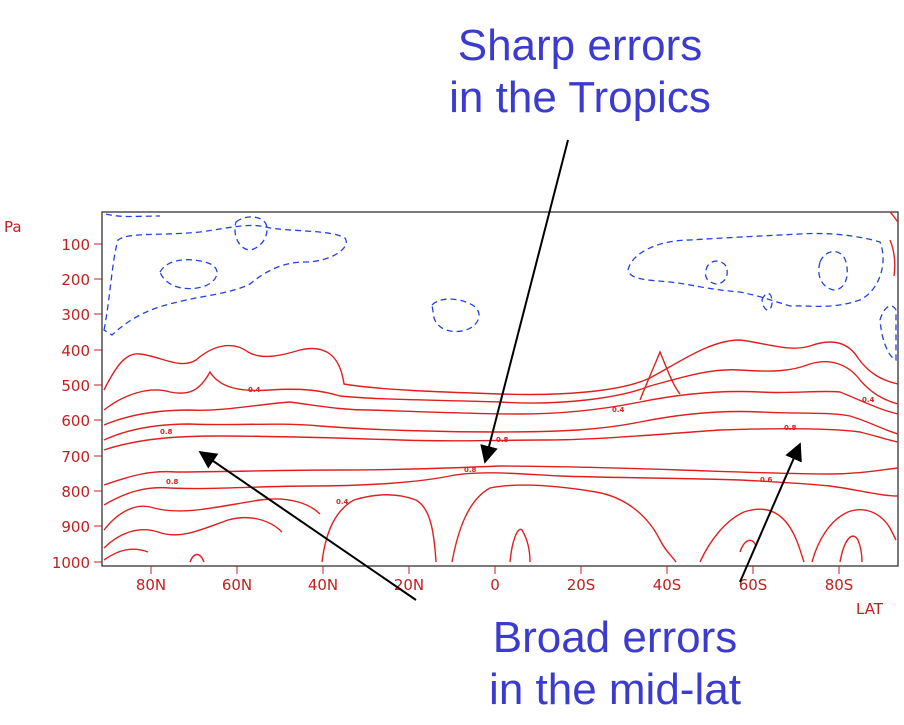 The height and width of the screenshot is (725, 904). What do you see at coordinates (409, 585) in the screenshot?
I see `x-tick-label: 20N` at bounding box center [409, 585].